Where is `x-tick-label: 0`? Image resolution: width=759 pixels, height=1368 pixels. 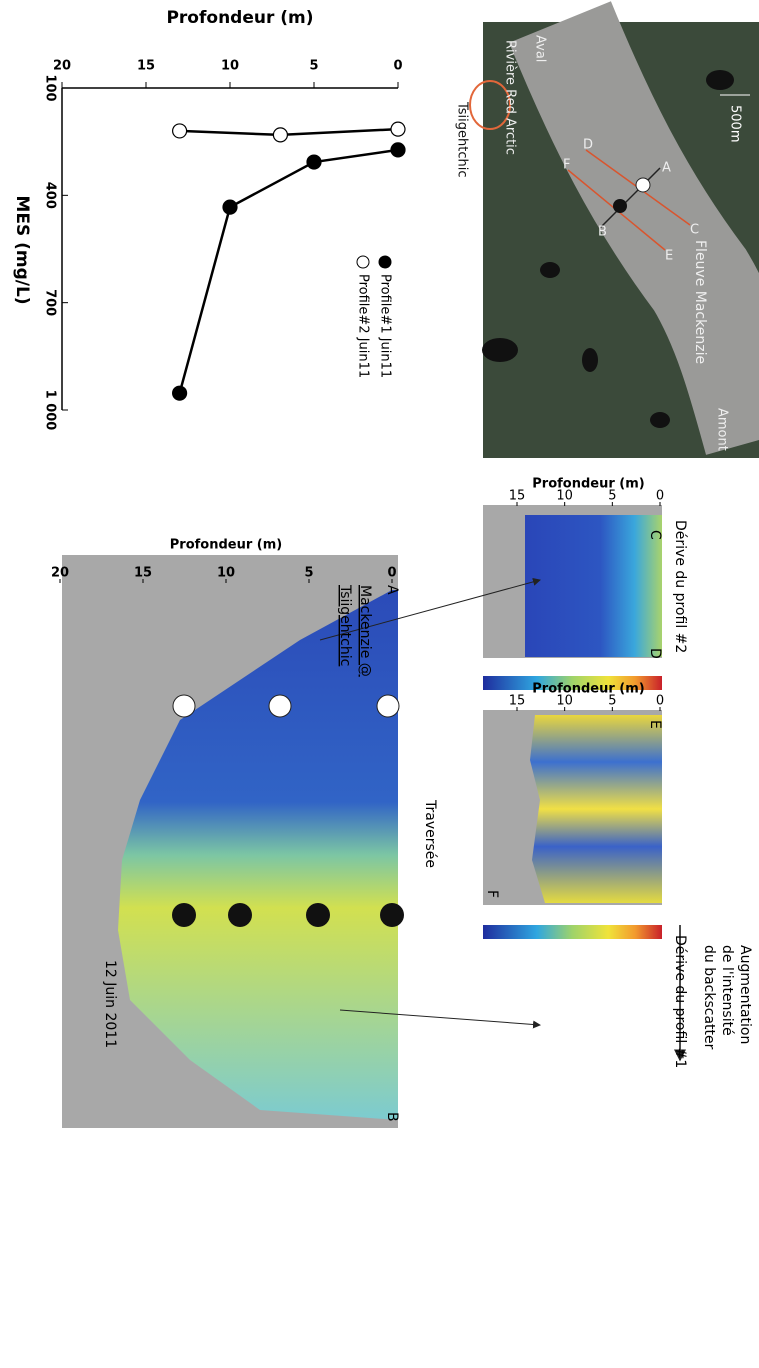 x-tick-label: 0 is located at coordinates (397, 66).